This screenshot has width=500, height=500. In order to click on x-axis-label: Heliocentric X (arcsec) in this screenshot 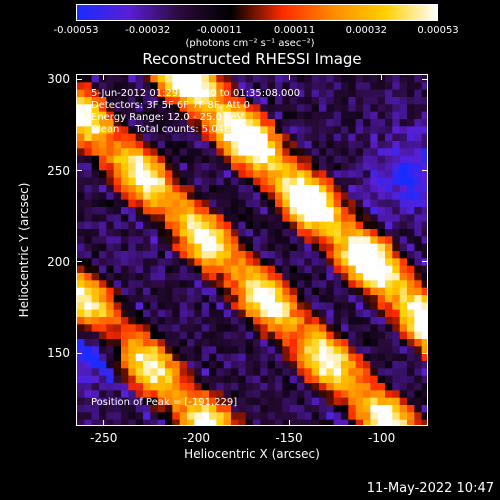, I will do `click(252, 454)`.